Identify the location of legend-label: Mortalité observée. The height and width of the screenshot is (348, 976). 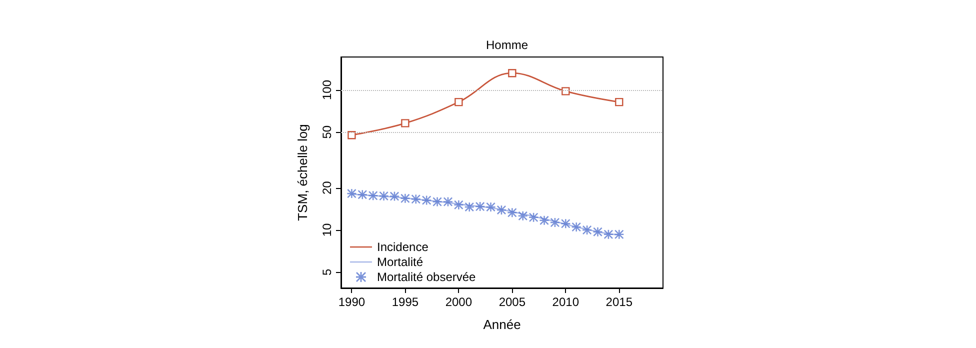
(426, 277).